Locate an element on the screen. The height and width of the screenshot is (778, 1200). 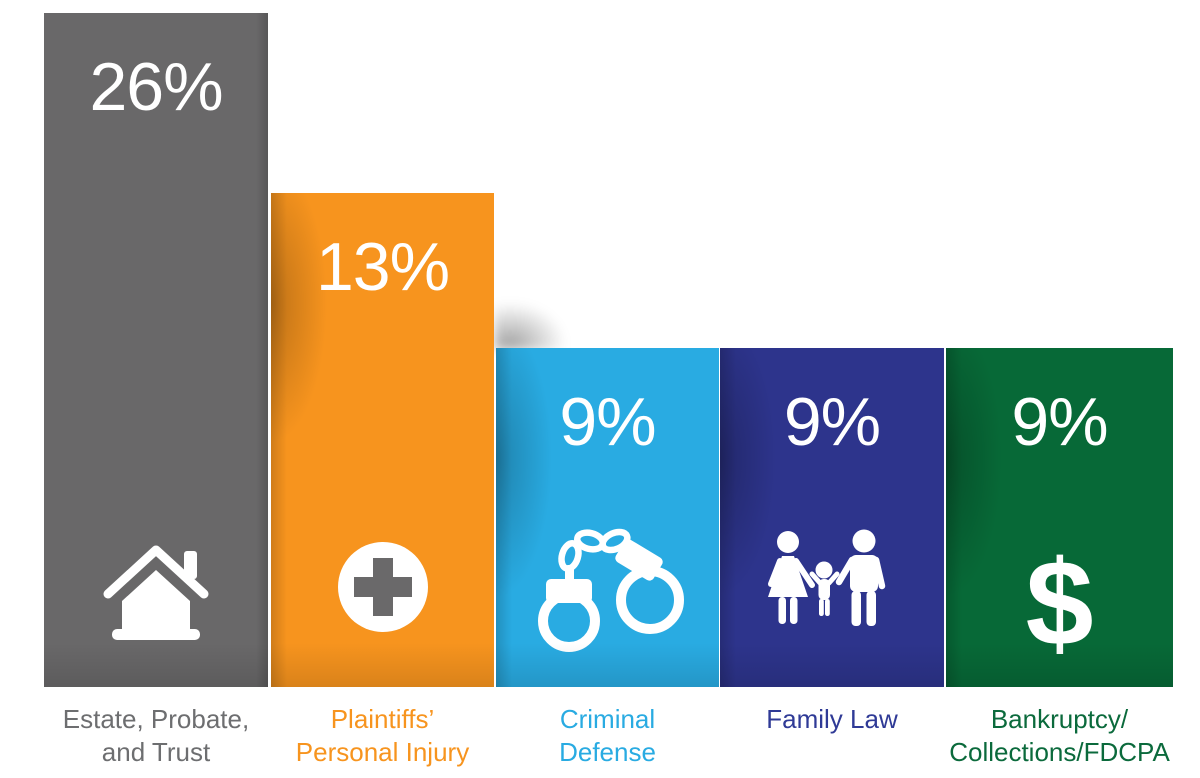
category-label-line: Estate, Probate, is located at coordinates (156, 719).